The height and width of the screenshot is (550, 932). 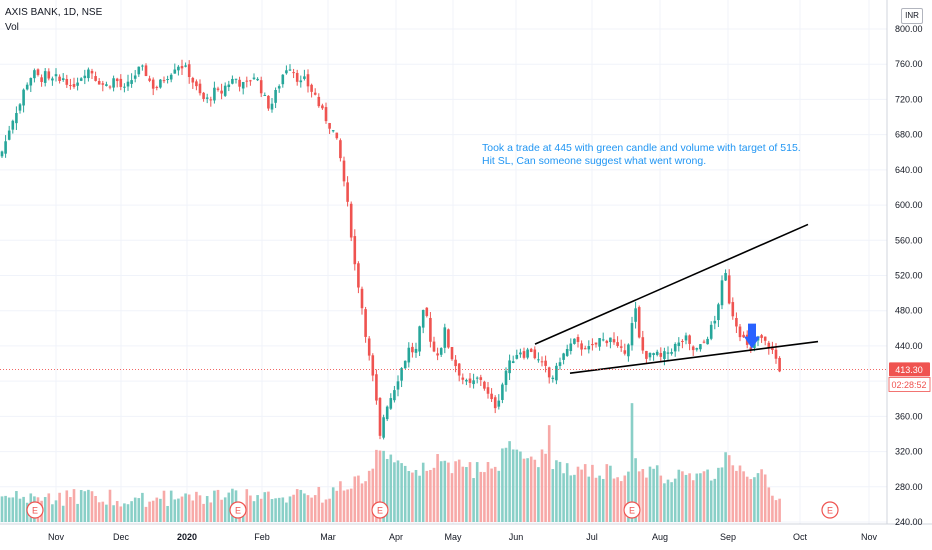 What do you see at coordinates (912, 16) in the screenshot?
I see `currency-button: INR` at bounding box center [912, 16].